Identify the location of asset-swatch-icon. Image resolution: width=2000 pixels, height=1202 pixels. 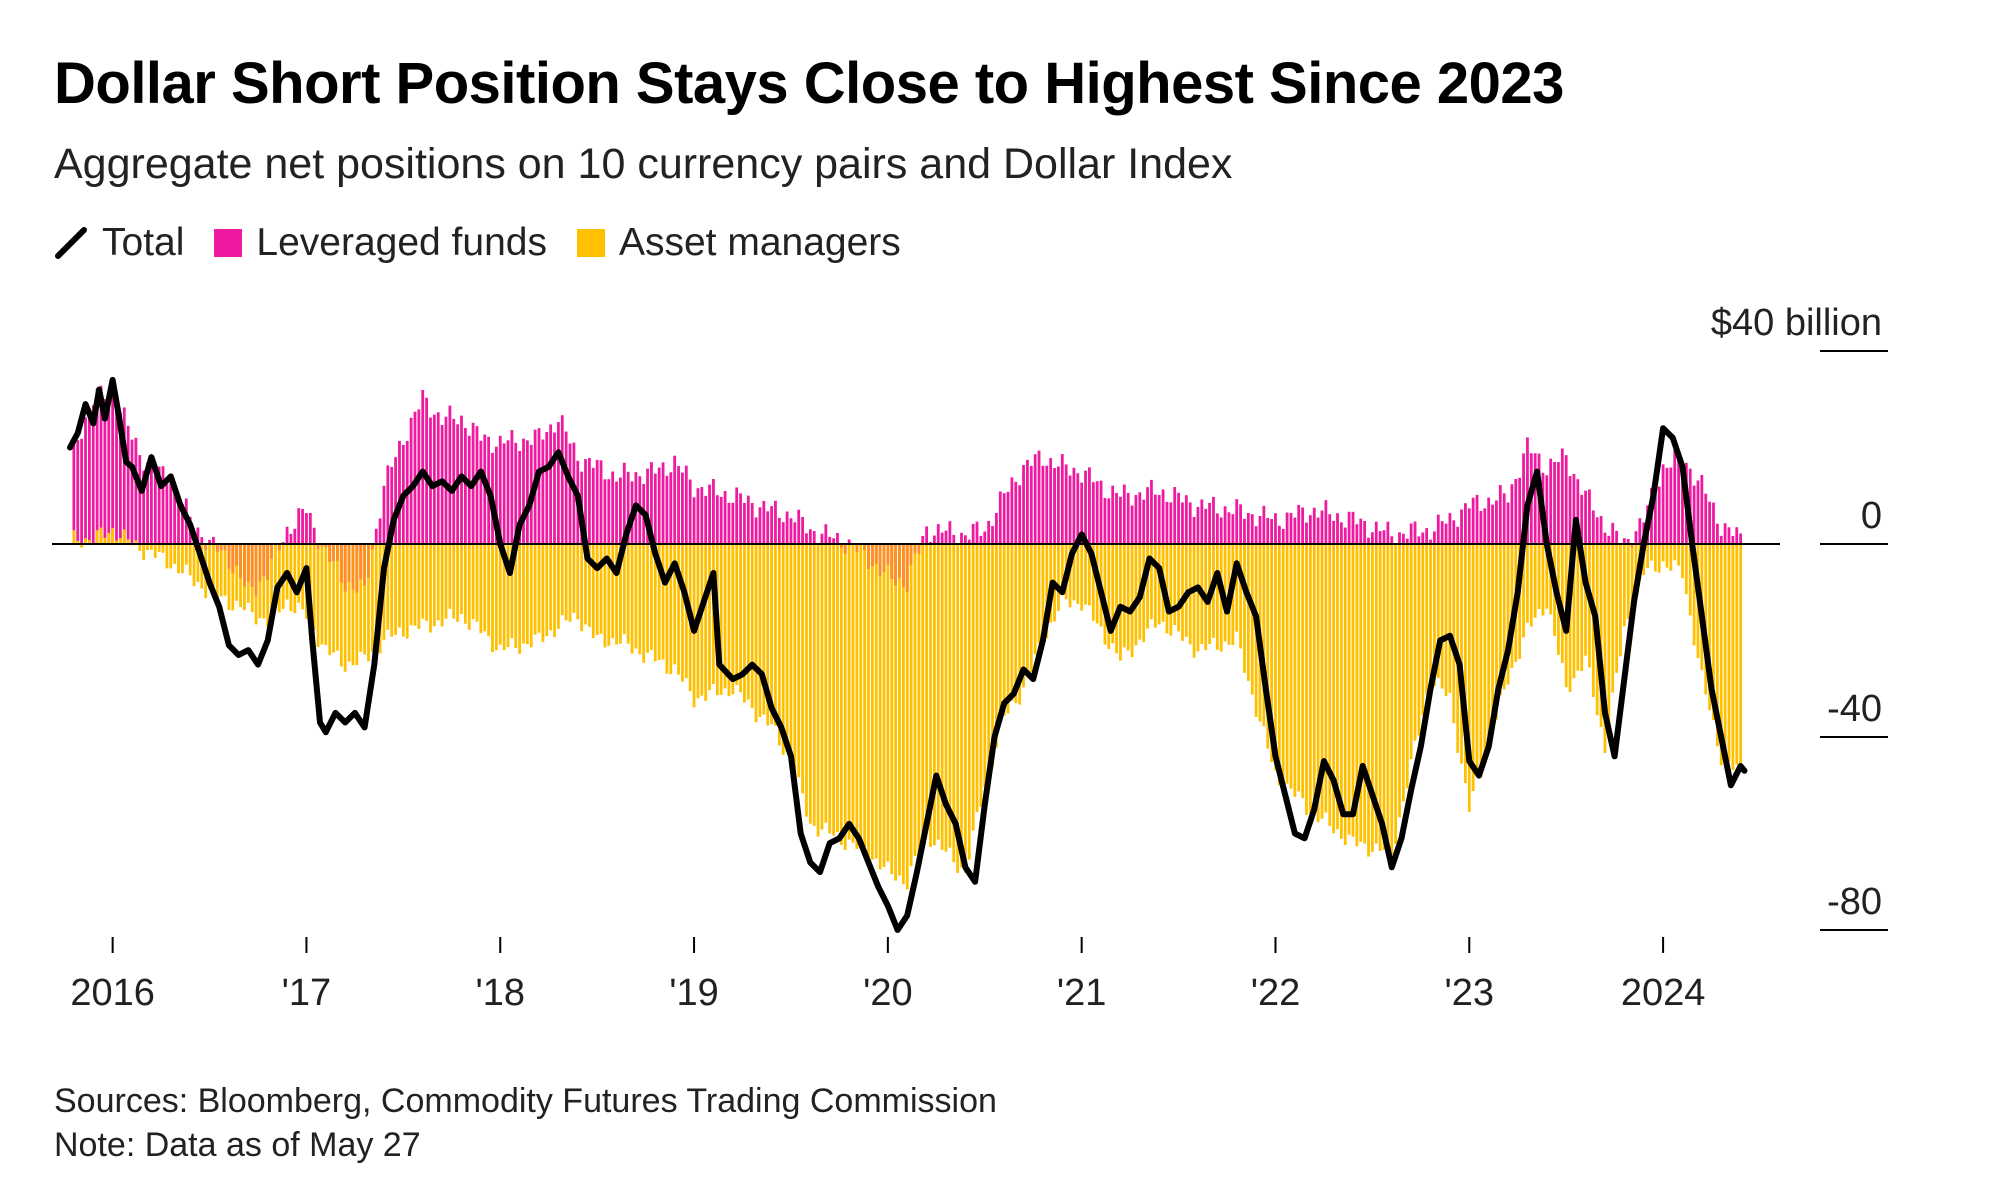
(590, 243).